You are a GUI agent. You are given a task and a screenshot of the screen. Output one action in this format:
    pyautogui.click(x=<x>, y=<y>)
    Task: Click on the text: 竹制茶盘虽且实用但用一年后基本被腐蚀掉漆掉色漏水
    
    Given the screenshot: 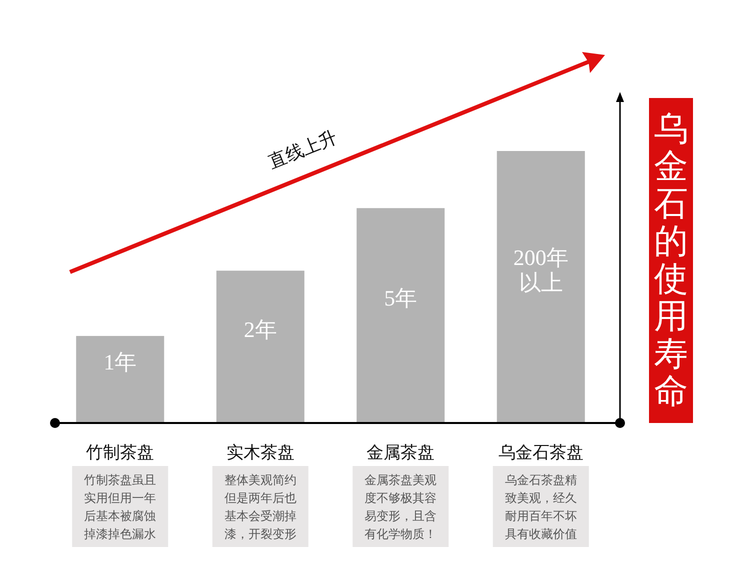 What is the action you would take?
    pyautogui.click(x=120, y=507)
    